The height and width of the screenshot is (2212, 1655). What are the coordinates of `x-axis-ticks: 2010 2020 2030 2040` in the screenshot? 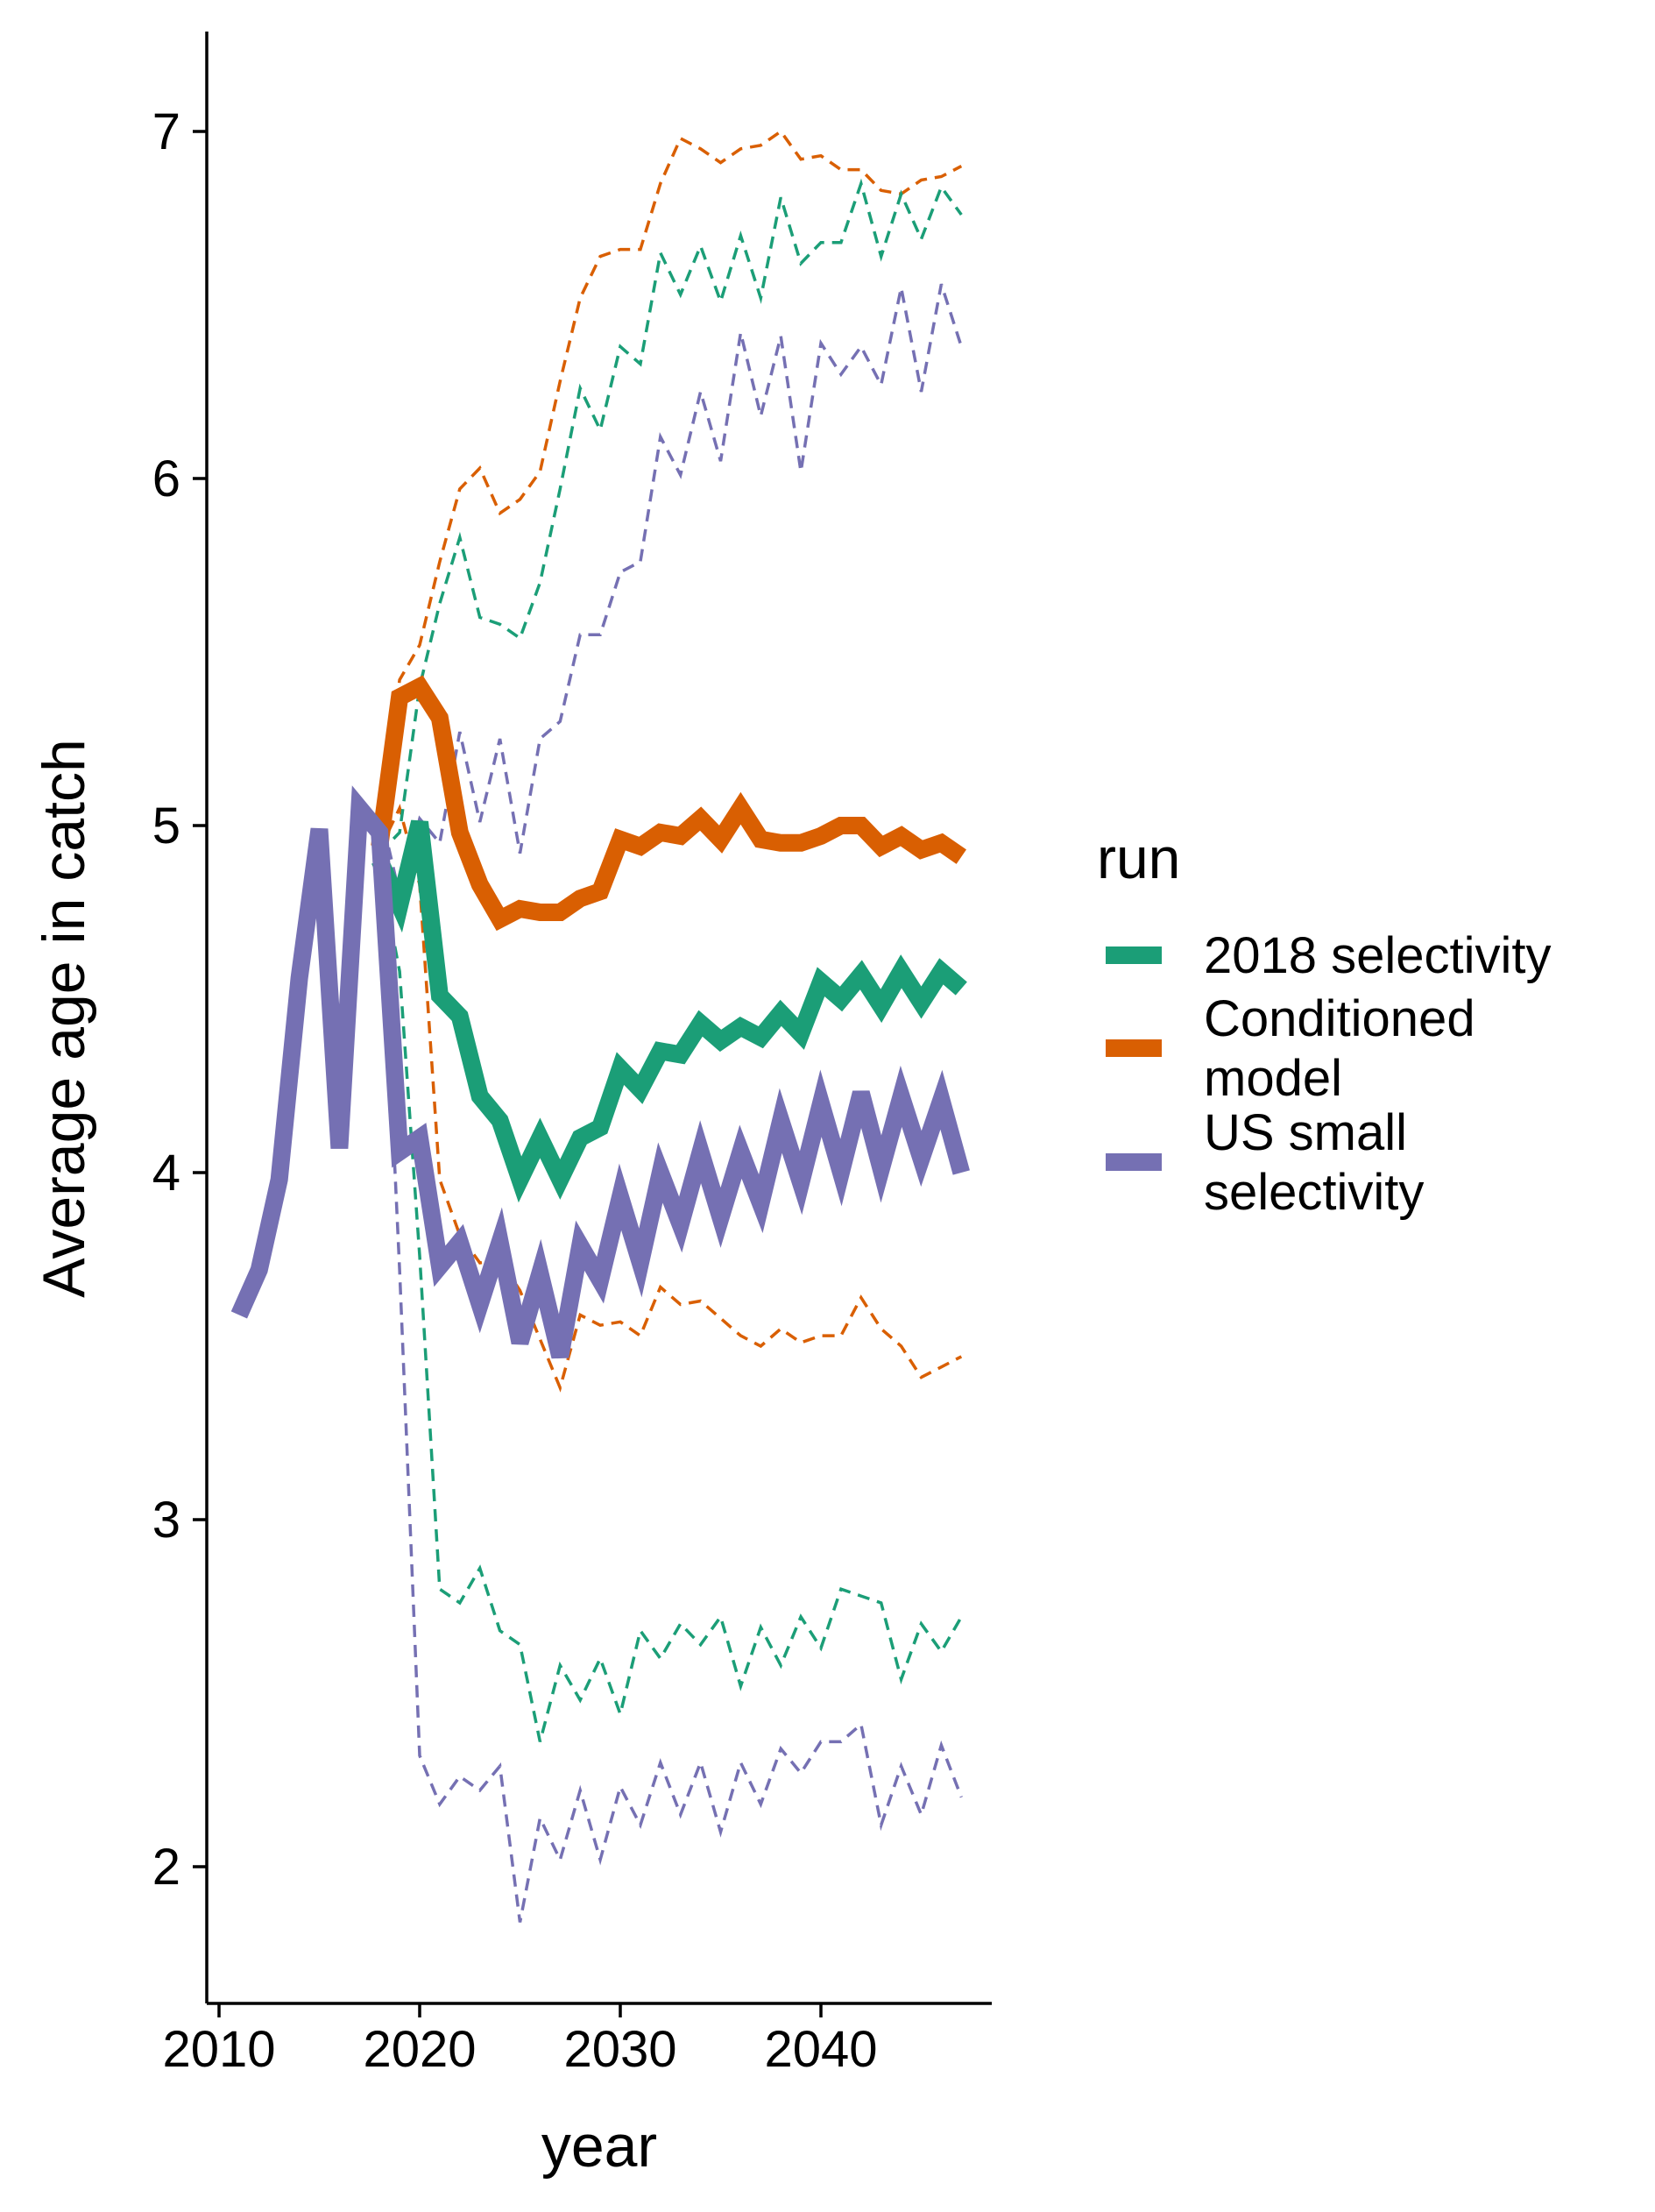 It's located at (520, 2040).